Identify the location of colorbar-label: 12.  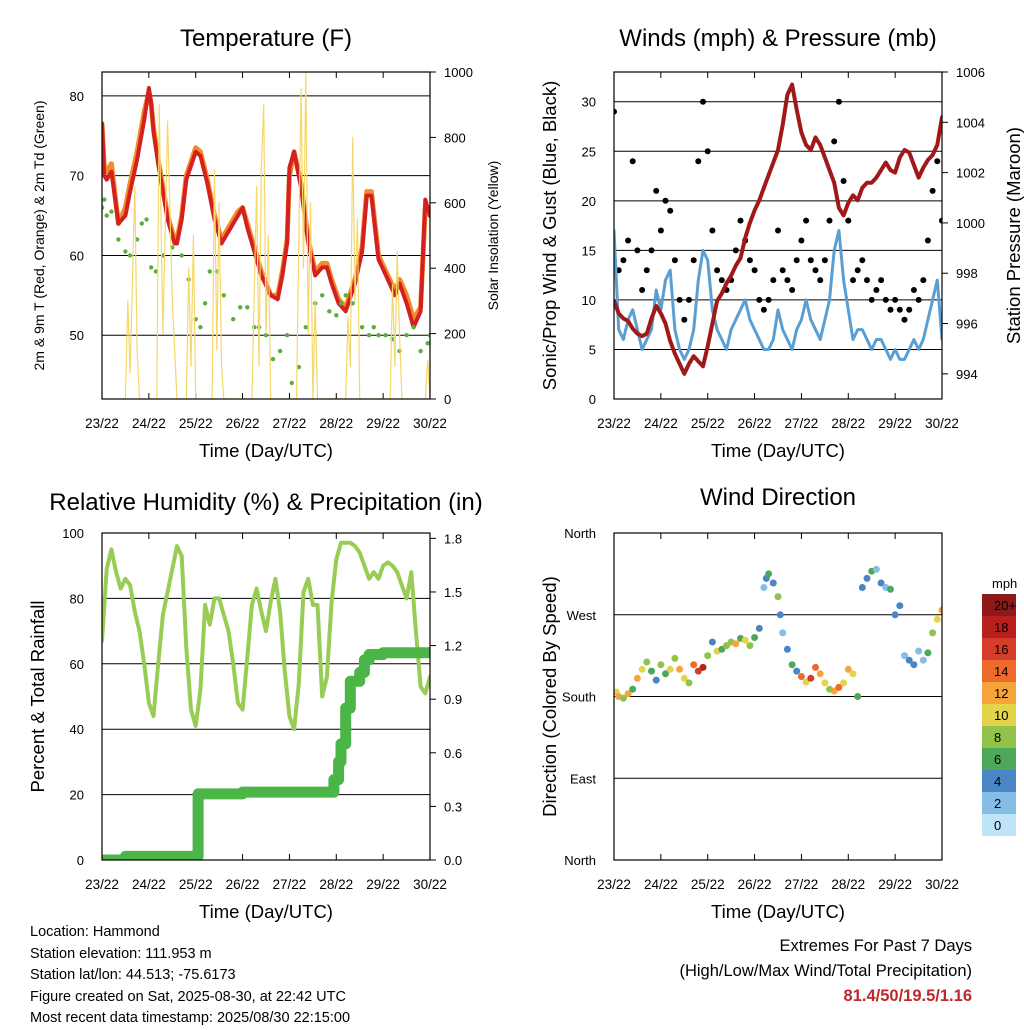
(1001, 693).